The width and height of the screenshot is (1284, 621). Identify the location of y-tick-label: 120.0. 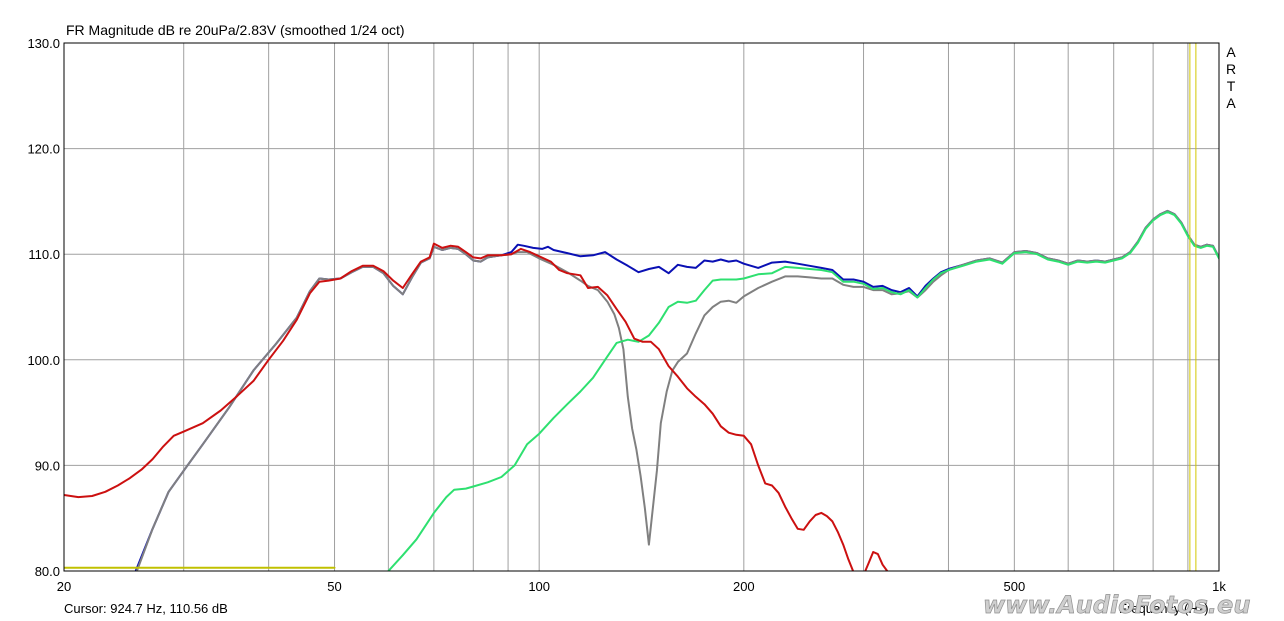
(43, 149).